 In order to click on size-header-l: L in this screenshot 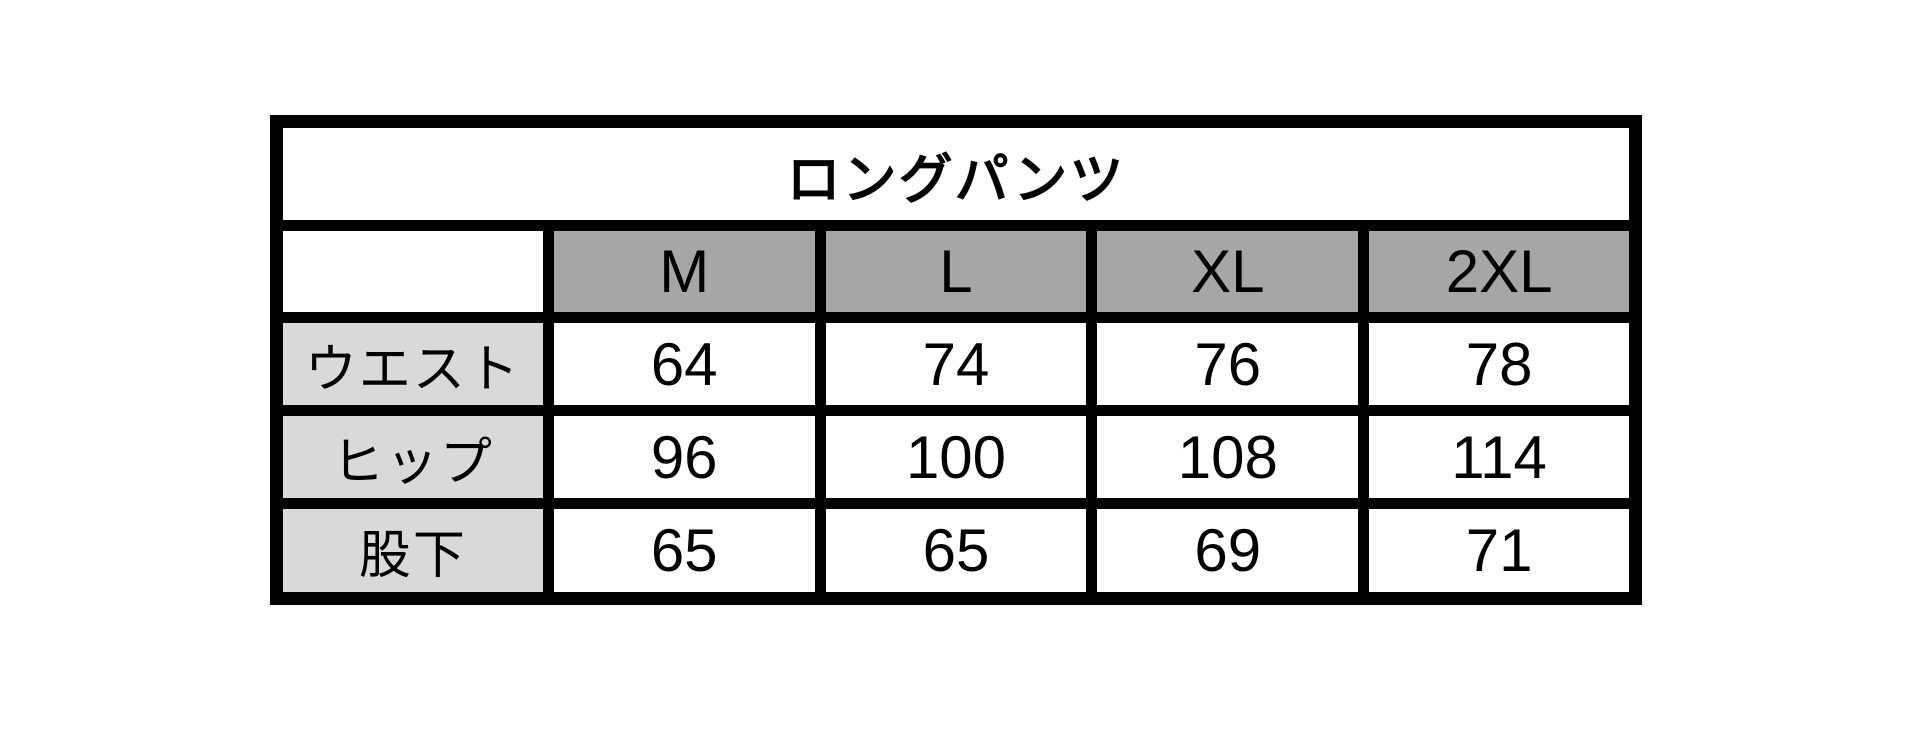, I will do `click(956, 271)`.